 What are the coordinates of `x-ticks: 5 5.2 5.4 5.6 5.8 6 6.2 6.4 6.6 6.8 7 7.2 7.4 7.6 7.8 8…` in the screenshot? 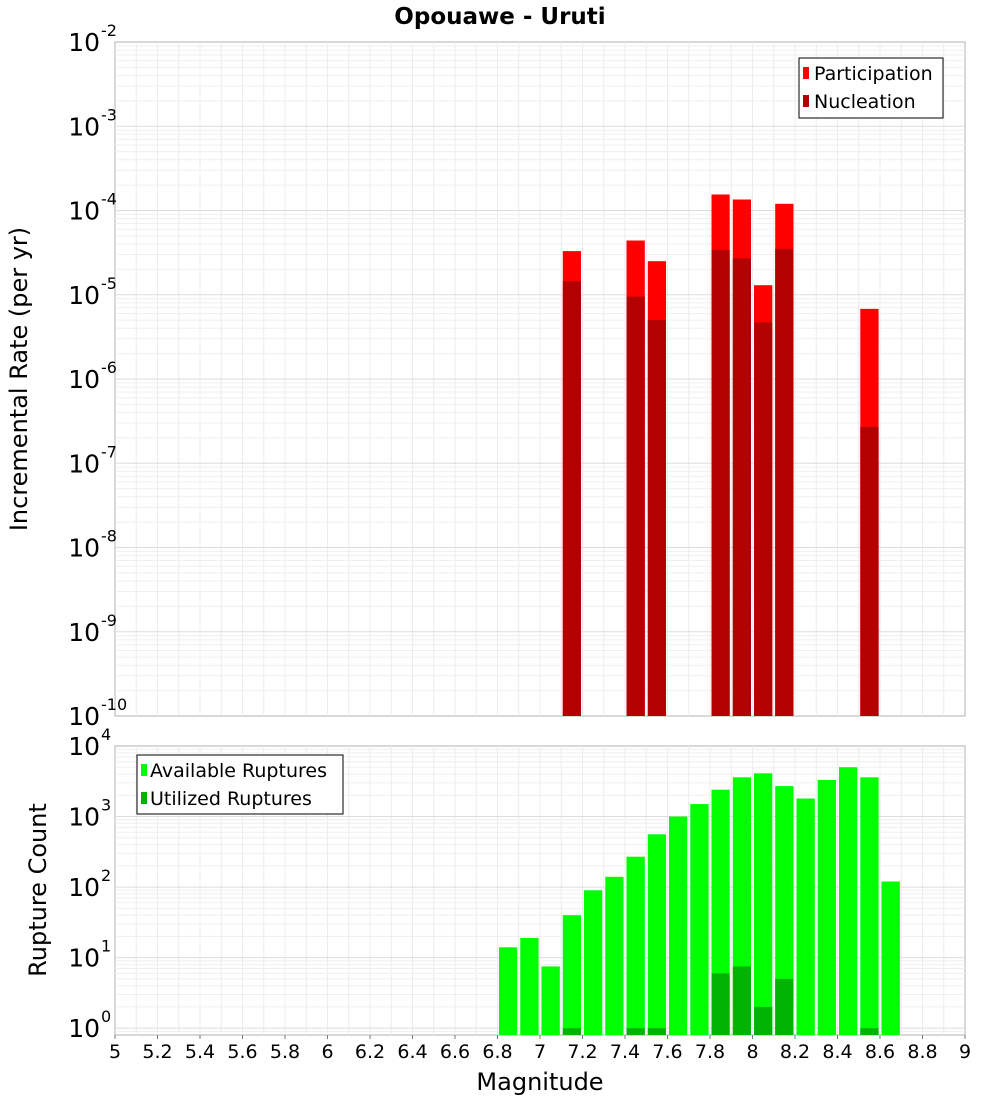 It's located at (540, 1049).